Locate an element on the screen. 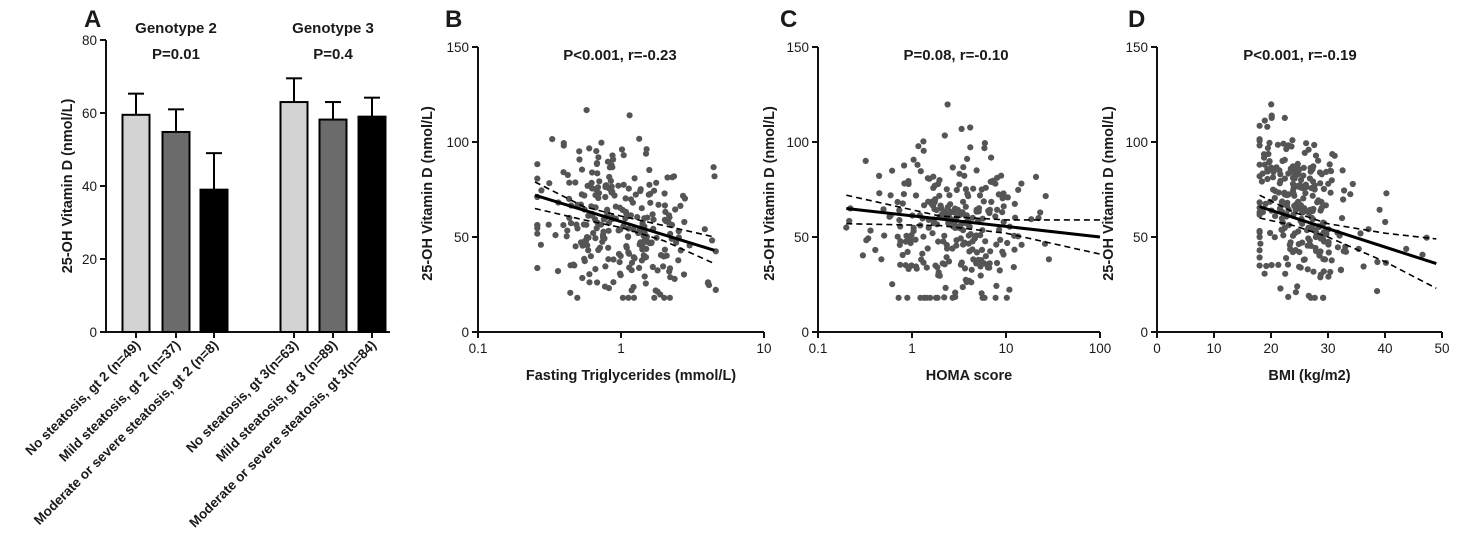 This screenshot has height=554, width=1463. y-tick-label: 100 is located at coordinates (1136, 142).